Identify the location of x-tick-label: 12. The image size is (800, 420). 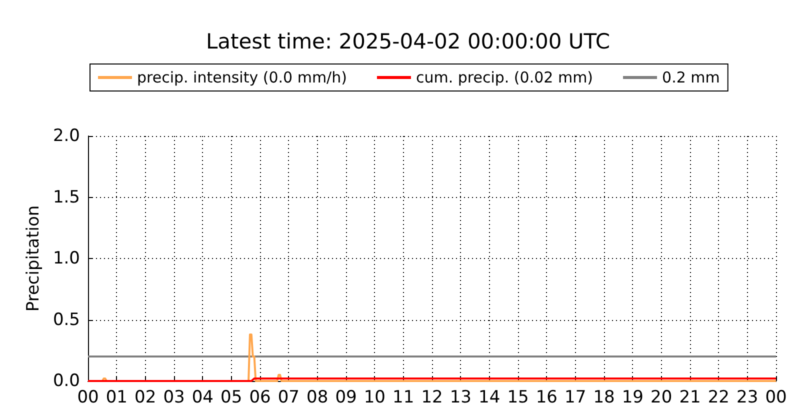
(432, 398).